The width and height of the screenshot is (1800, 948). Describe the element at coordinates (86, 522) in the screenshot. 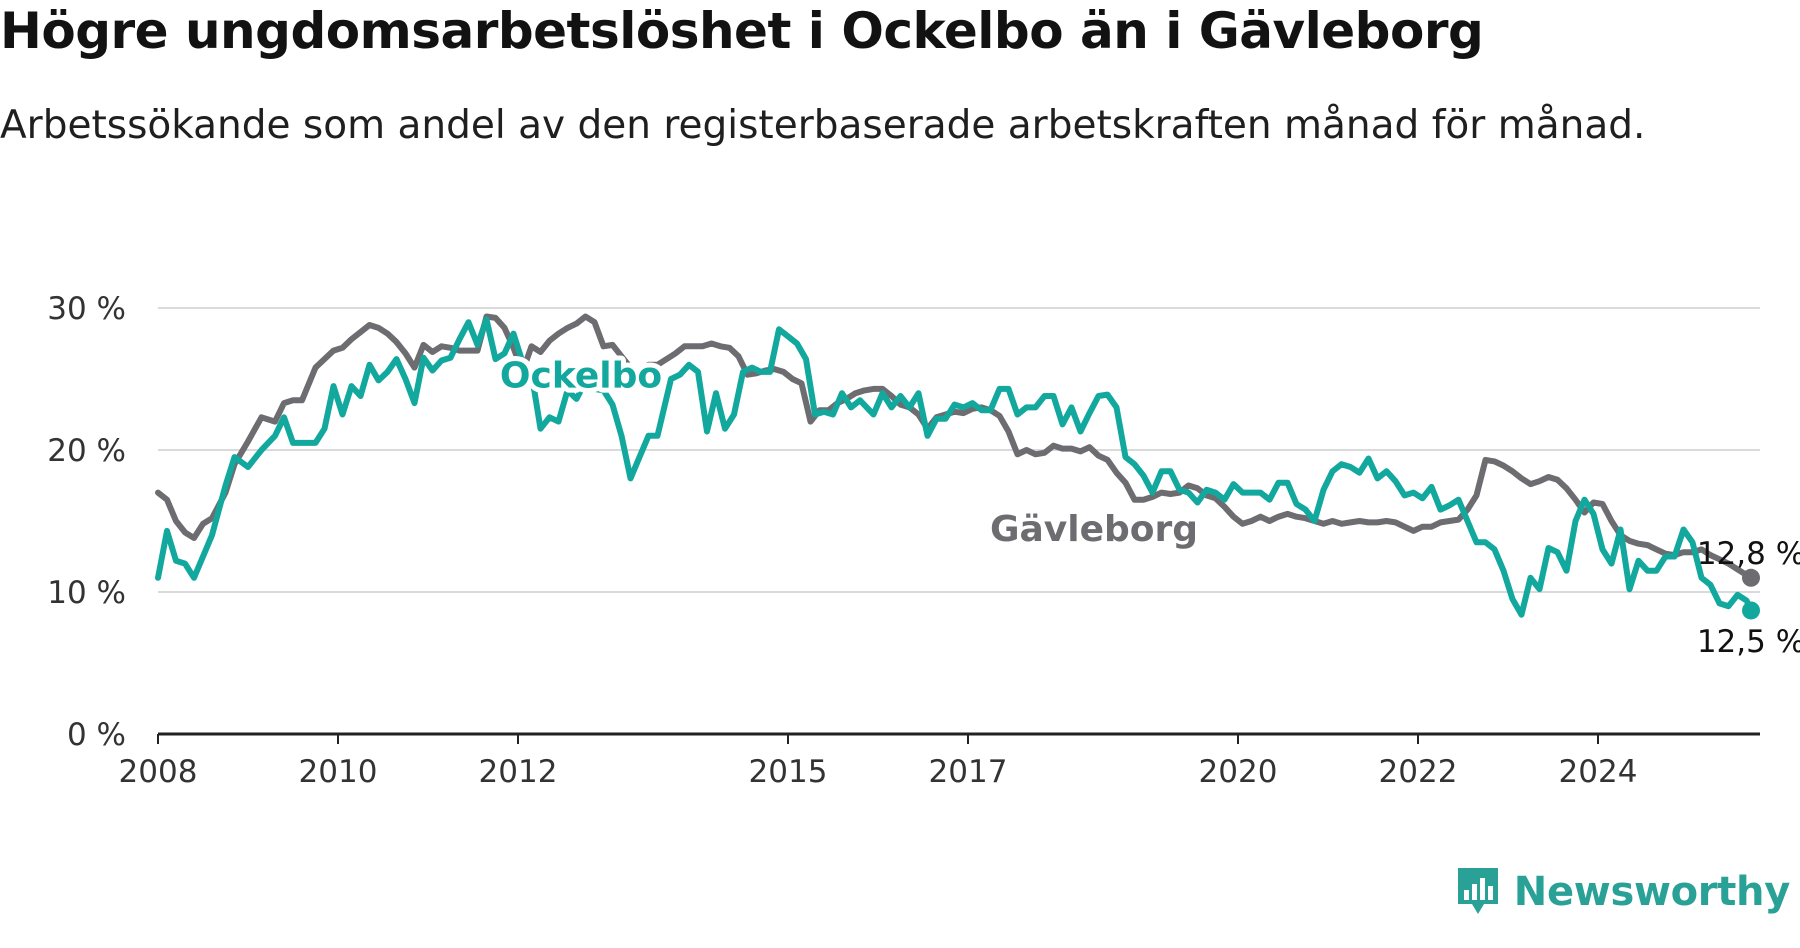

I see `y-axis-ticks: 0 % 10 % 20 % 30 %` at that location.